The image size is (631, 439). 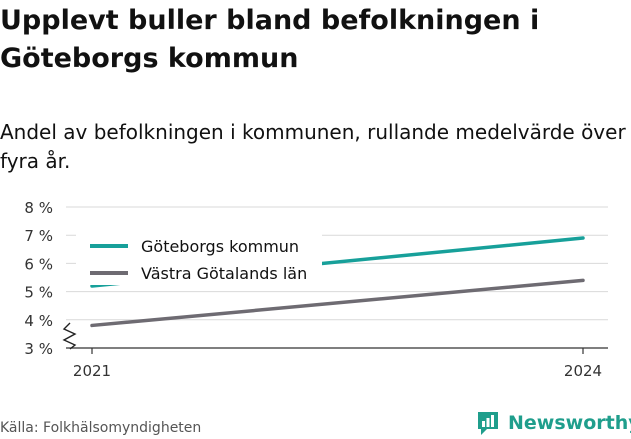 I want to click on legend-label: Västra Götalands län, so click(x=224, y=273).